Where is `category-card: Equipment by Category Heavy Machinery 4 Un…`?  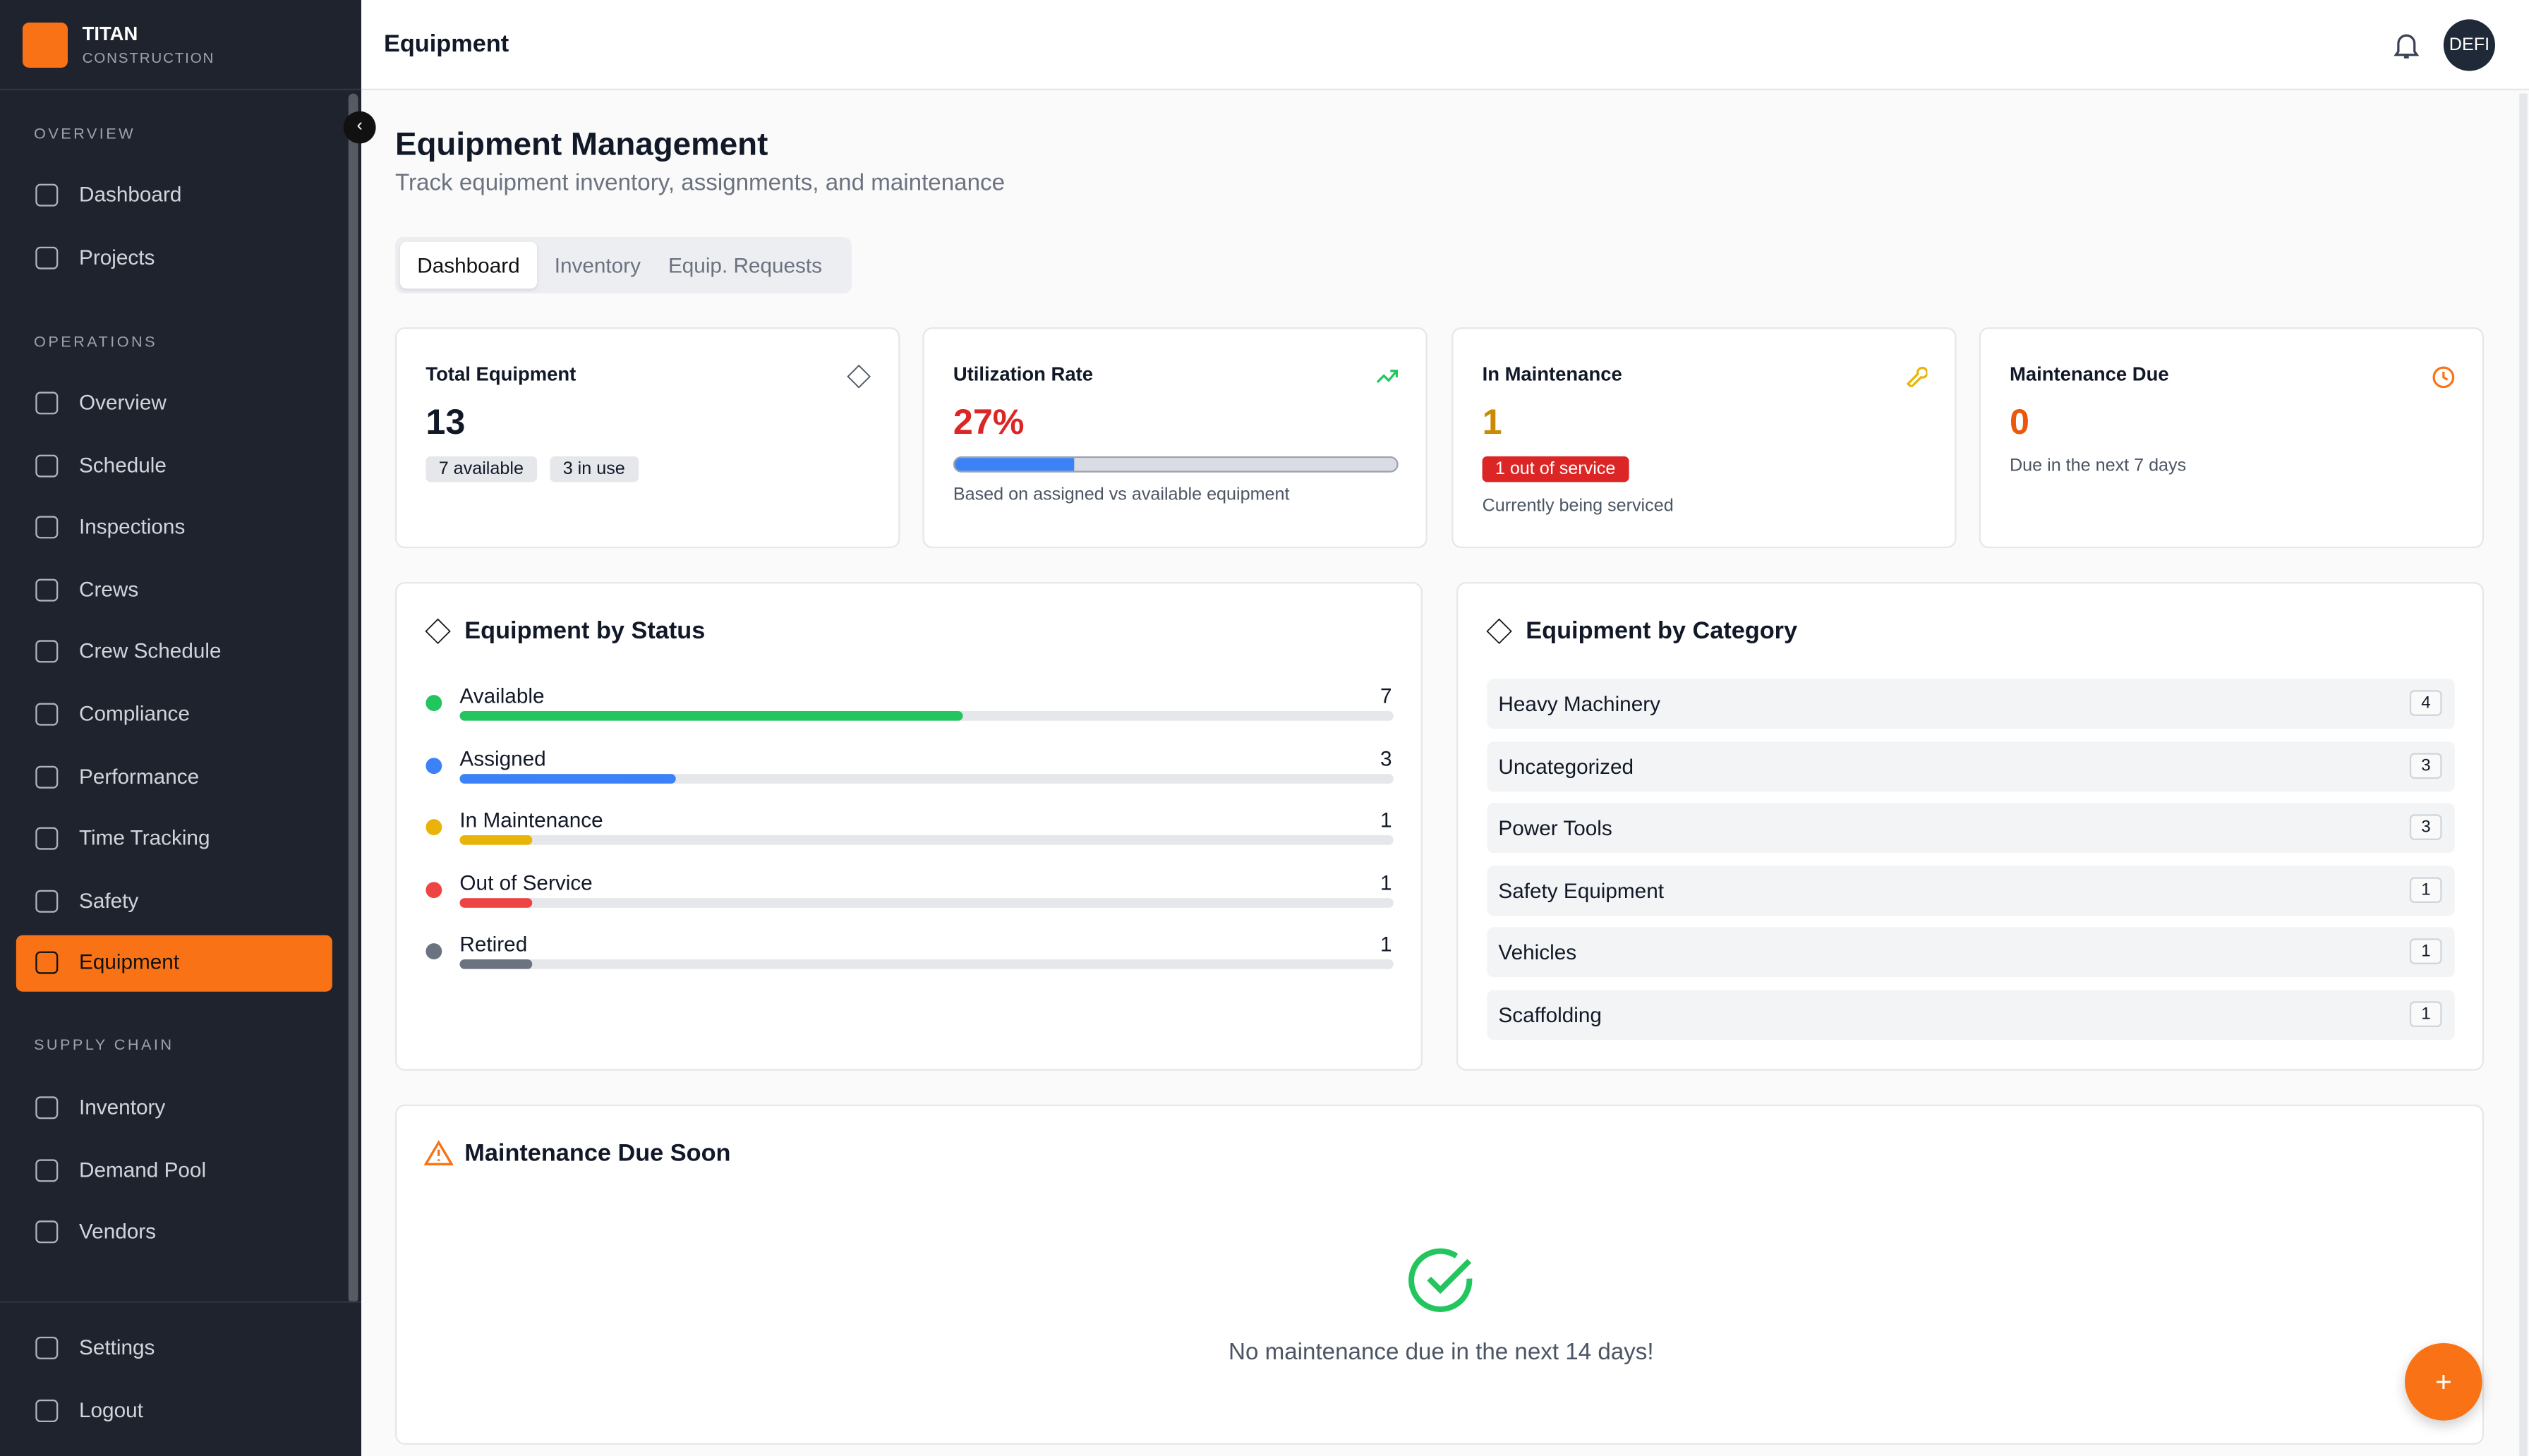 category-card: Equipment by Category Heavy Machinery 4 Un… is located at coordinates (1970, 827).